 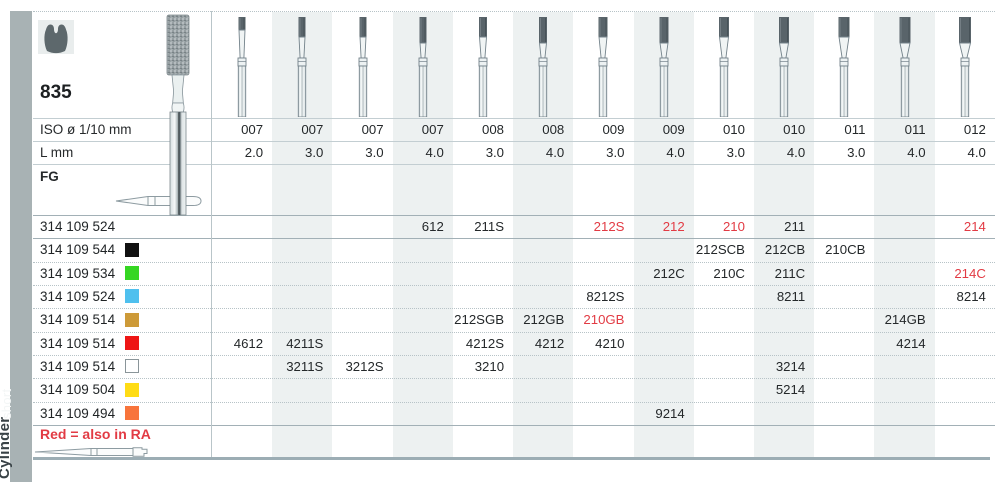 What do you see at coordinates (305, 366) in the screenshot?
I see `product-cell: 3211S` at bounding box center [305, 366].